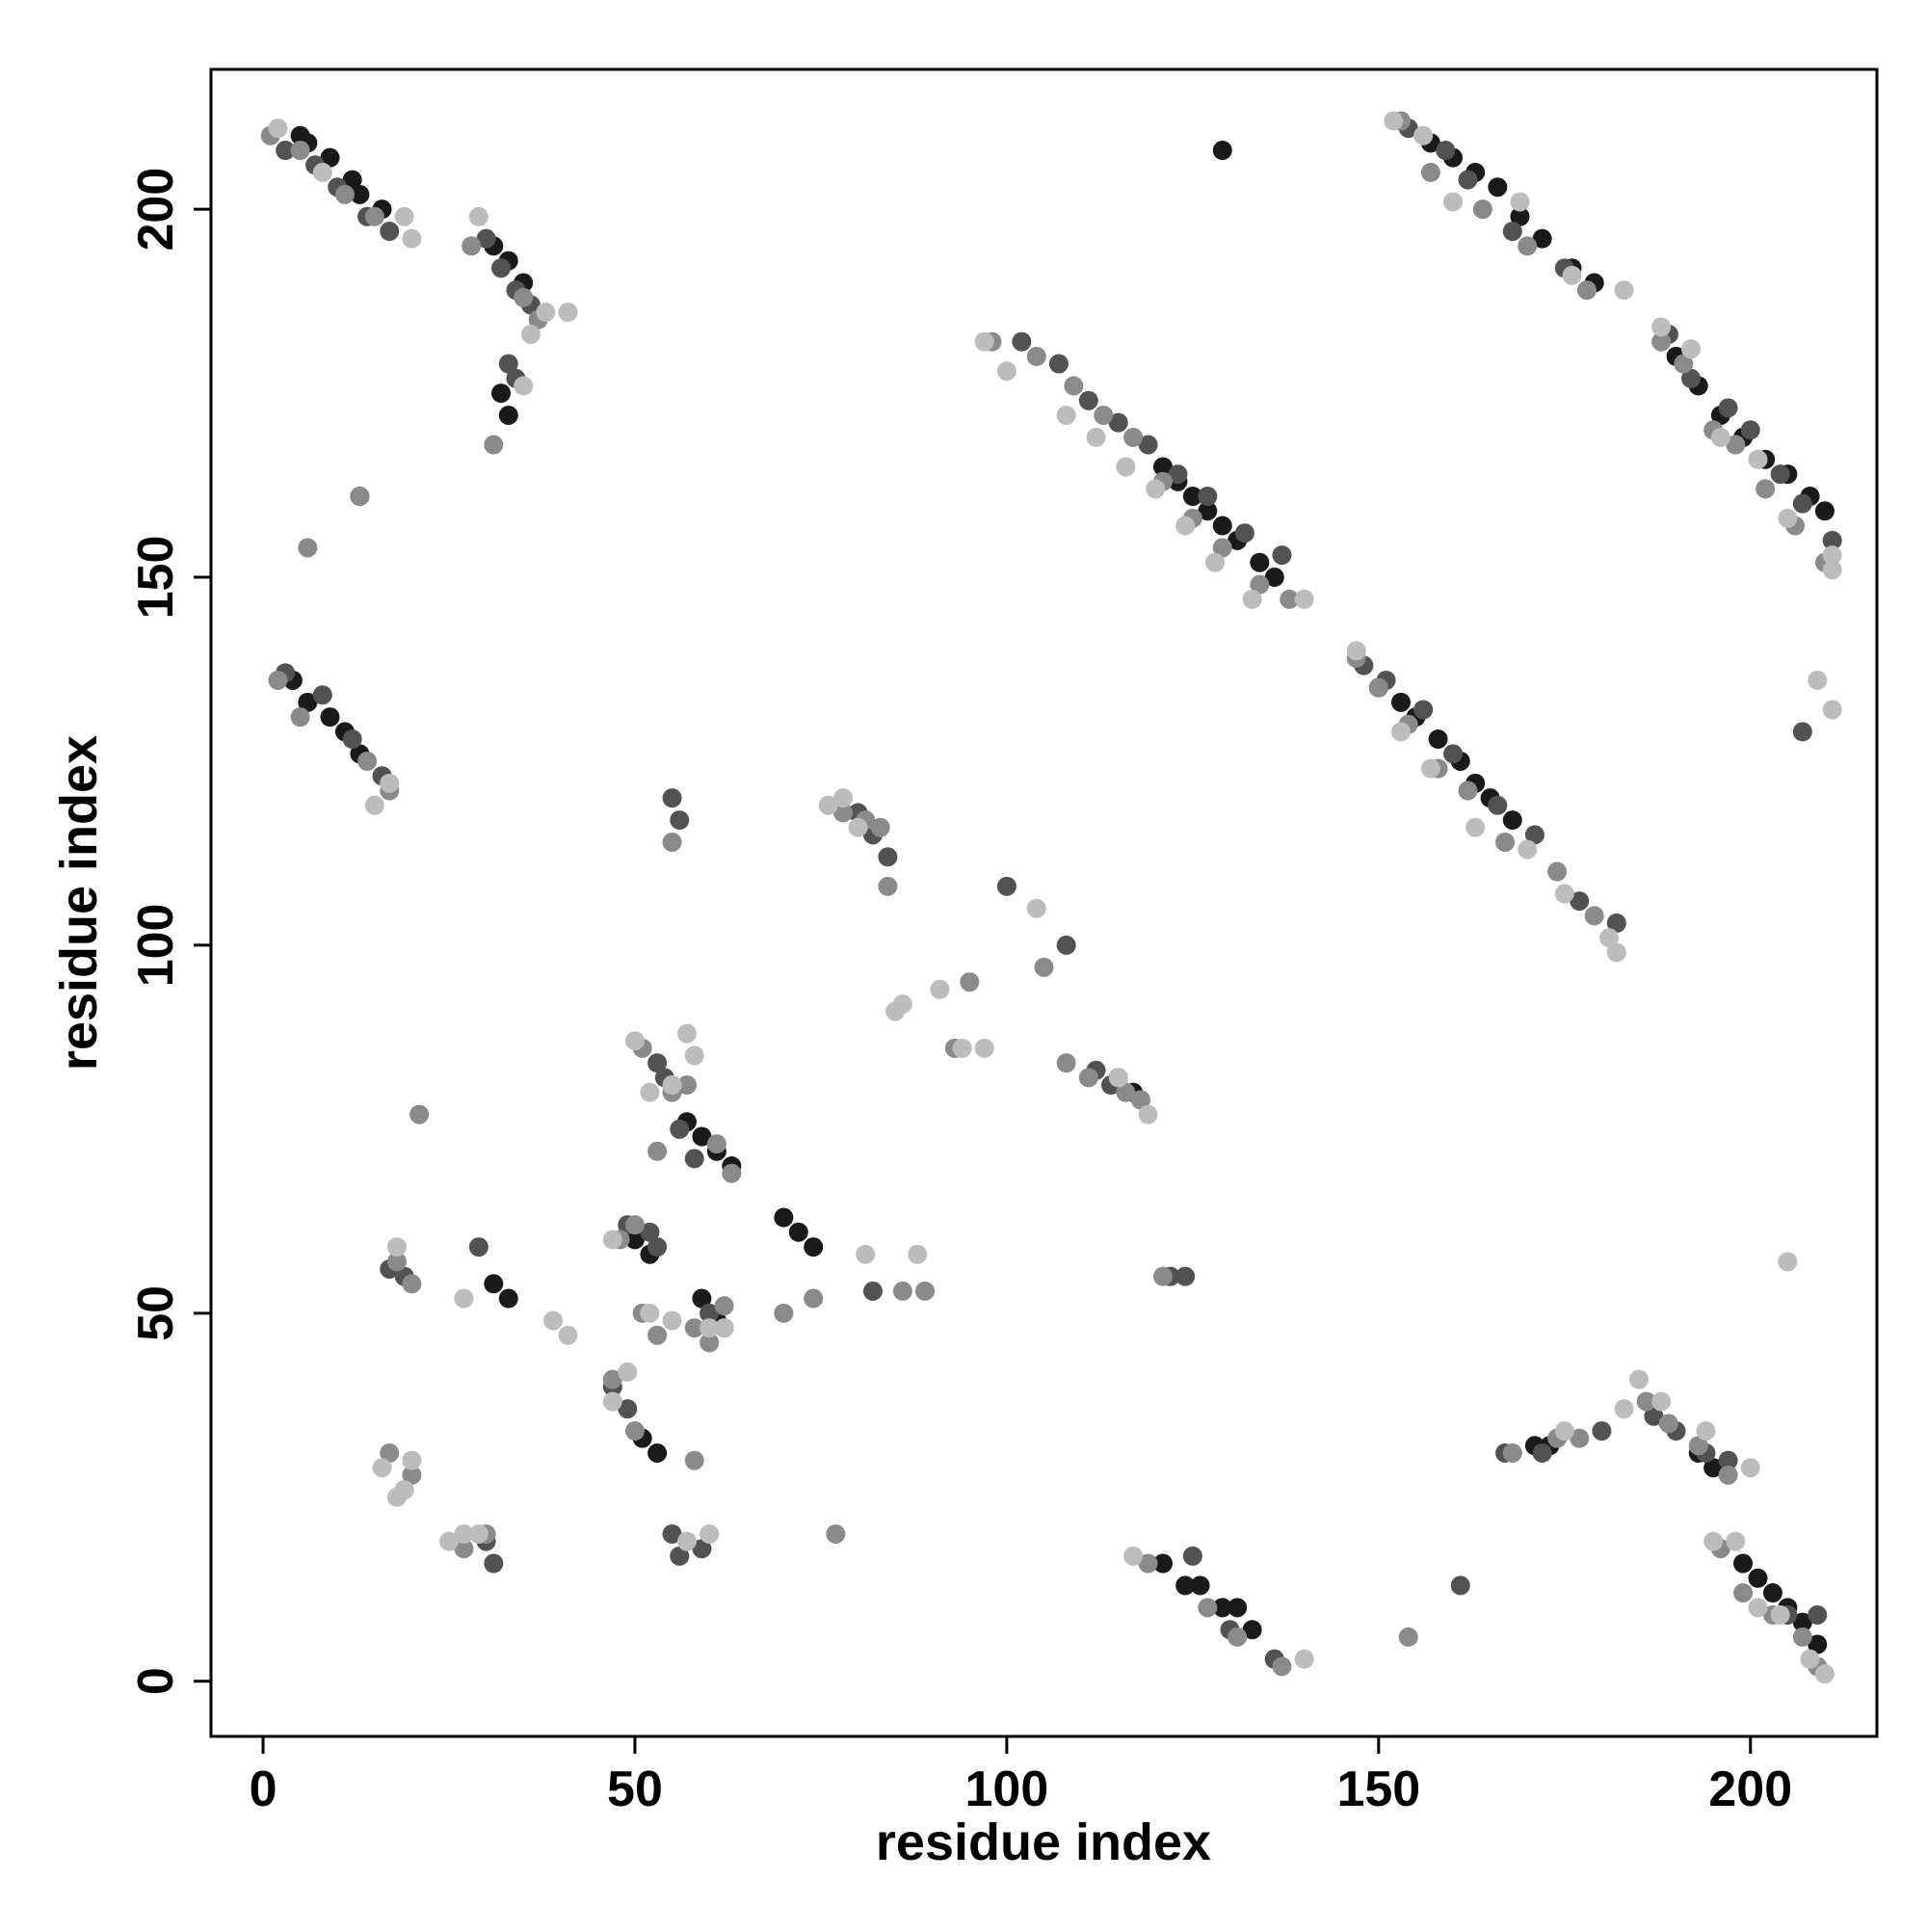  I want to click on y-tick-label: 0, so click(156, 1681).